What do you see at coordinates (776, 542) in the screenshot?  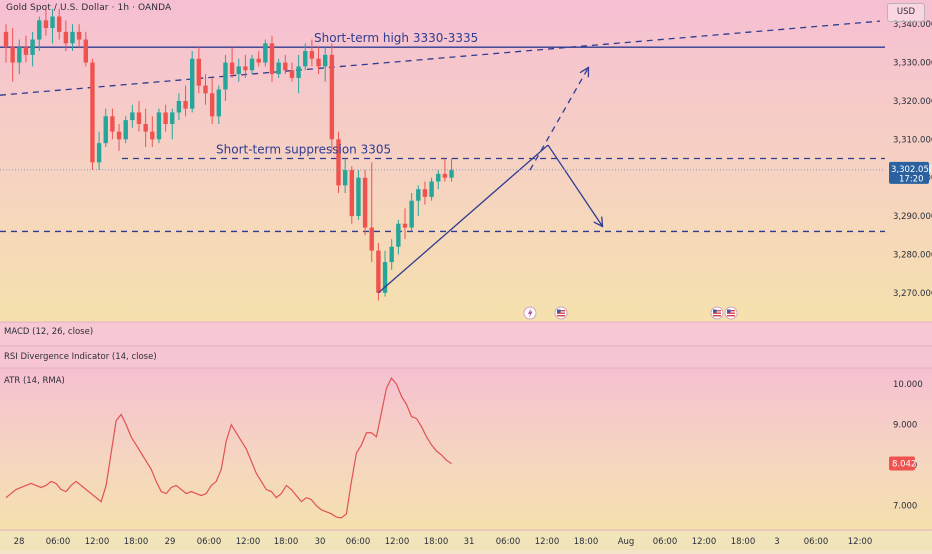 I see `time-tick-label: 3` at bounding box center [776, 542].